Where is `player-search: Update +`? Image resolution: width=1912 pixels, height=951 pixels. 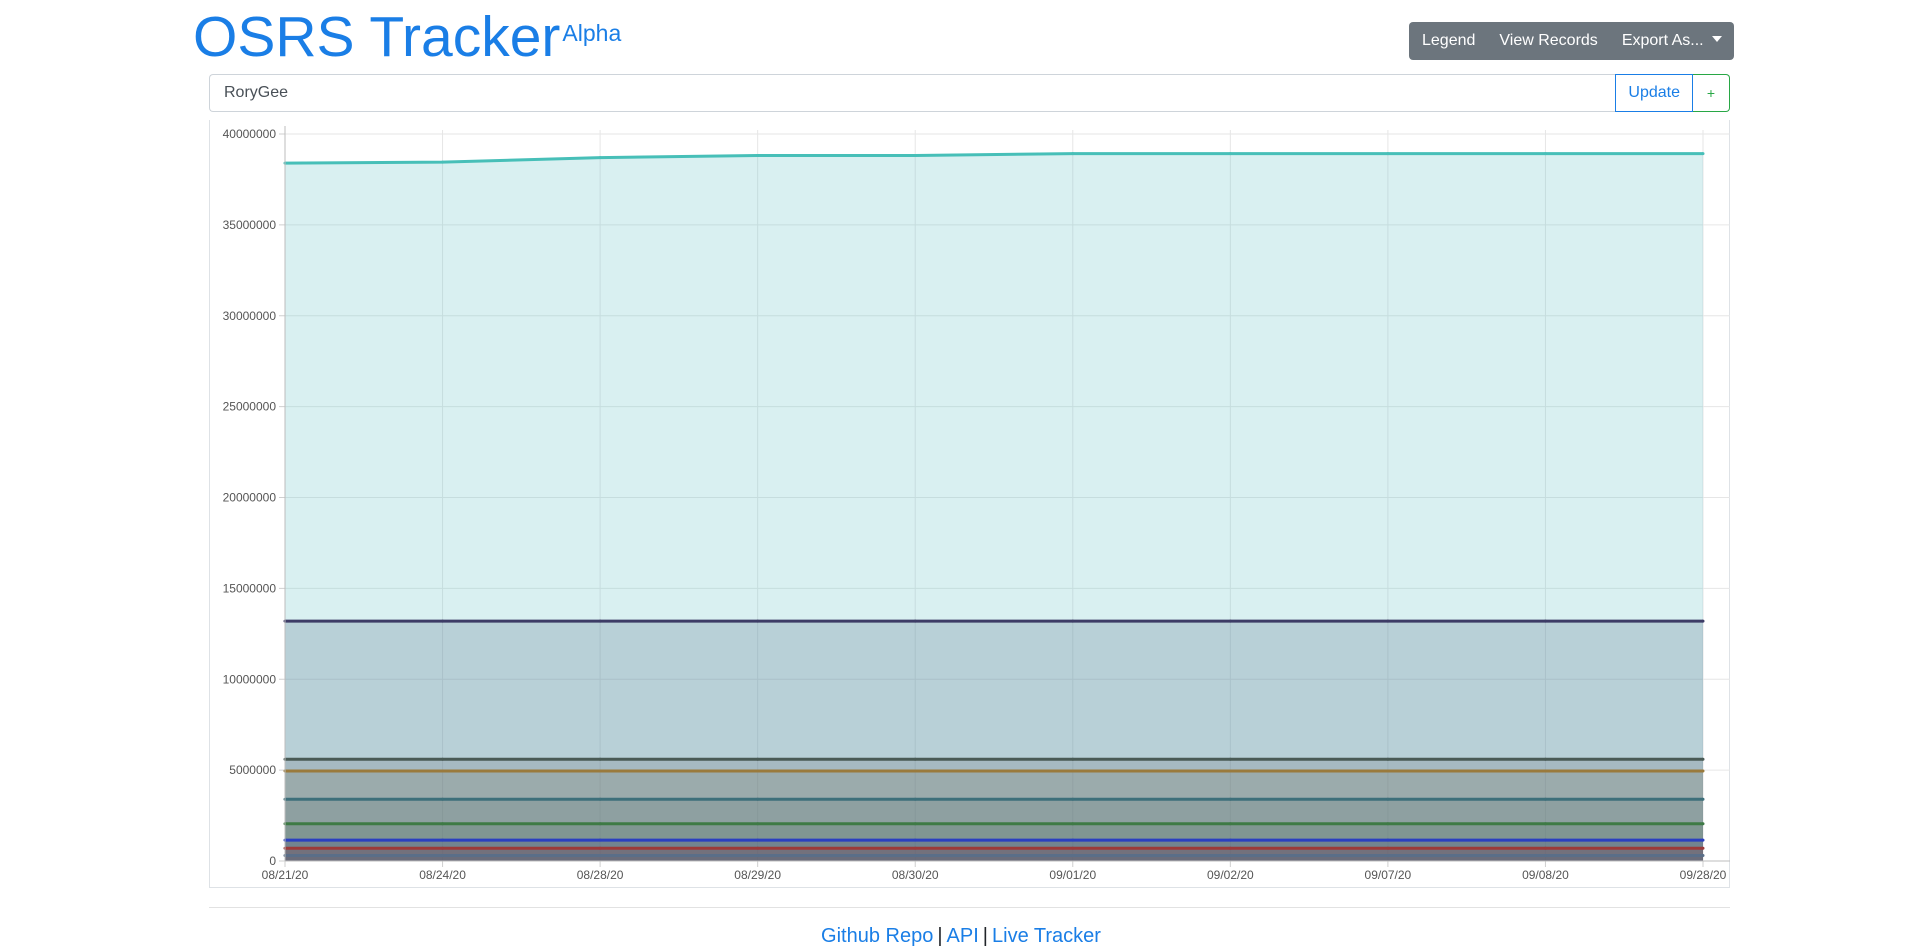 player-search: Update + is located at coordinates (969, 93).